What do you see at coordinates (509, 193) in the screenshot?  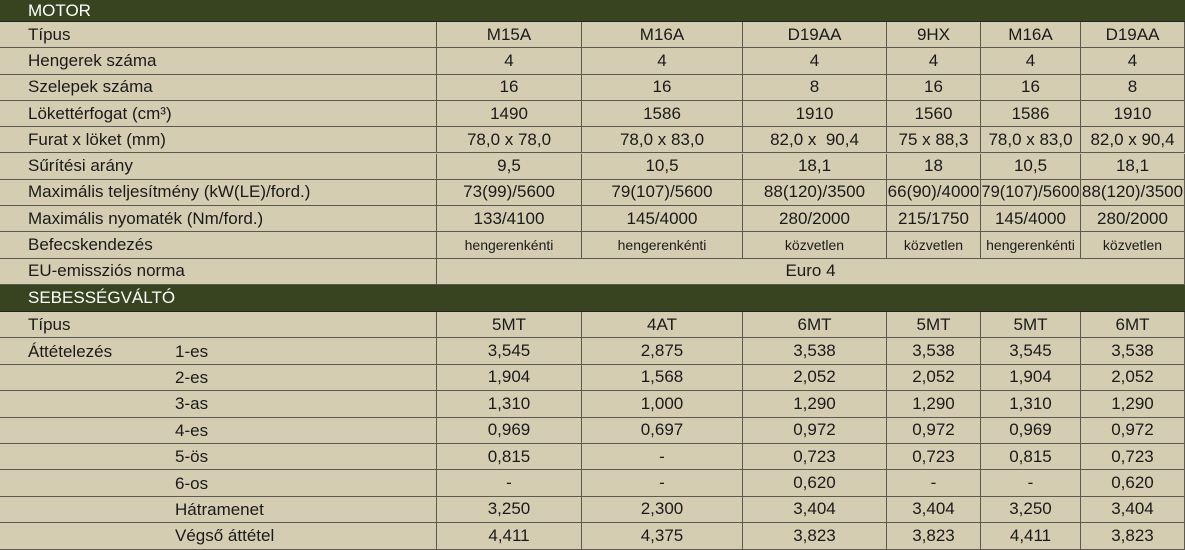 I see `value-cell: 73(99)/5600` at bounding box center [509, 193].